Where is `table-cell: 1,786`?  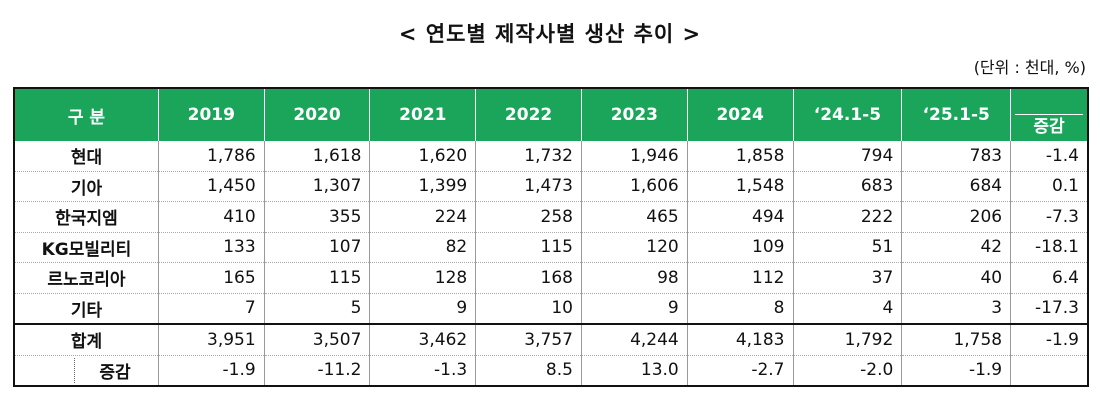 table-cell: 1,786 is located at coordinates (211, 156).